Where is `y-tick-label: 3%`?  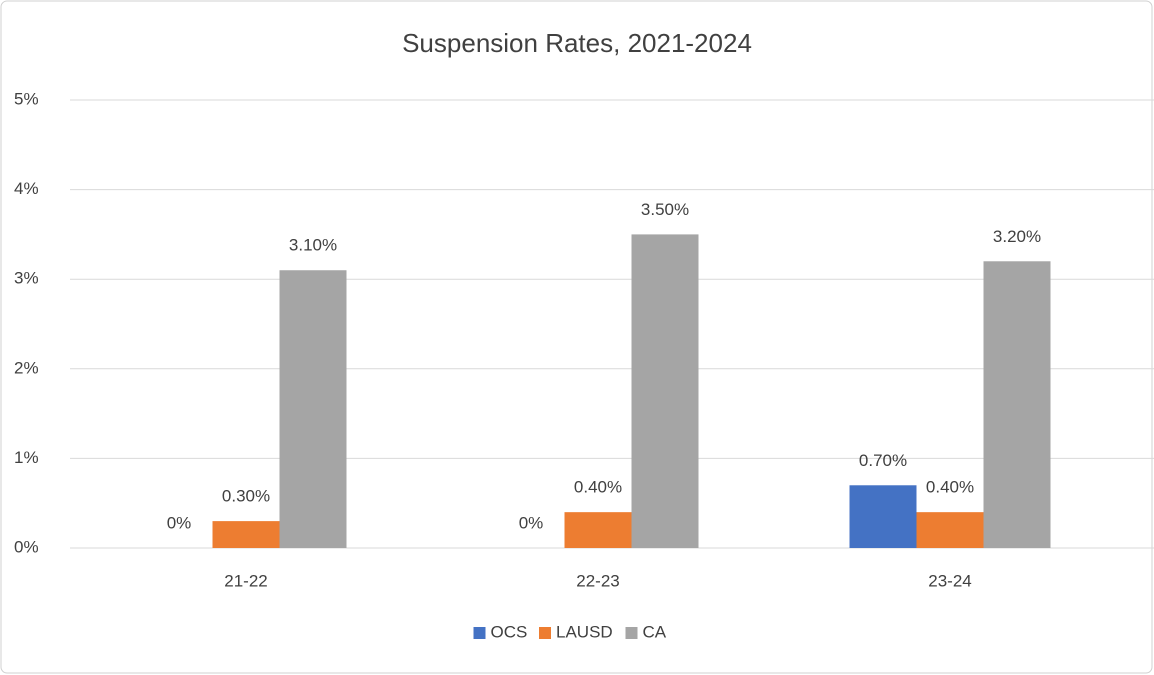
y-tick-label: 3% is located at coordinates (26, 278).